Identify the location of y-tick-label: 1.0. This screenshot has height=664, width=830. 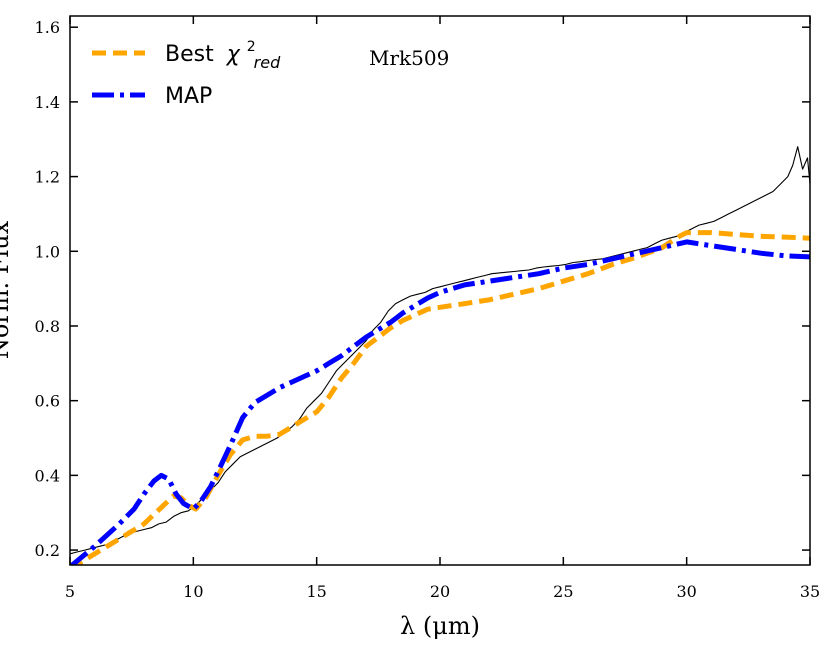
(47, 251).